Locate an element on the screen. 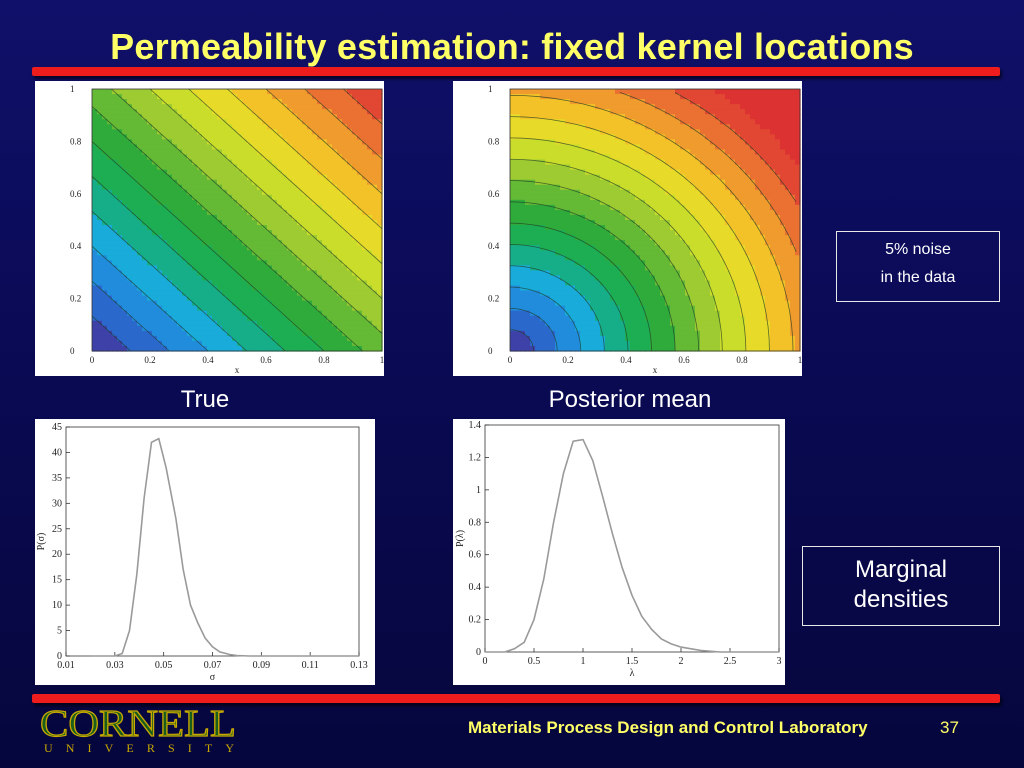  noise-note-box: 5% noise in the data is located at coordinates (918, 266).